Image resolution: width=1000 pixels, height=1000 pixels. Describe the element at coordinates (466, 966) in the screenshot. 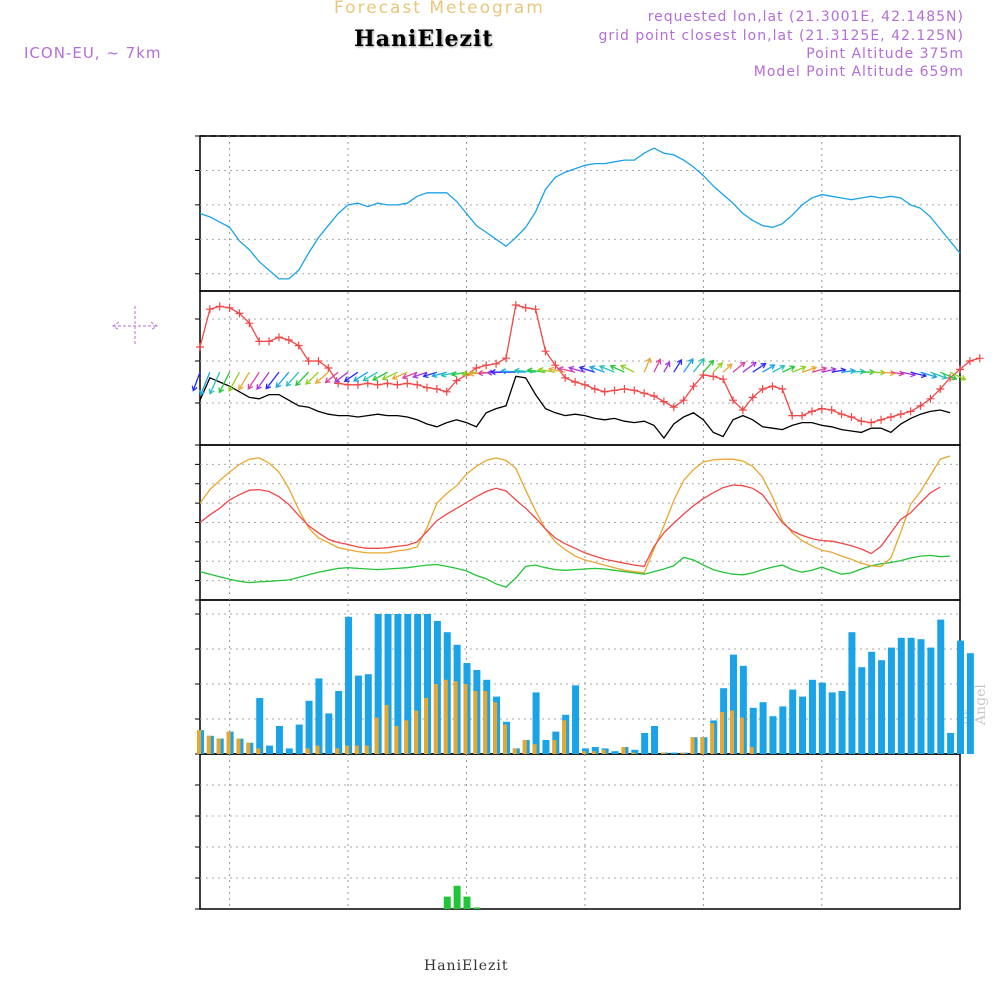

I see `station-footer: HaniElezit` at that location.